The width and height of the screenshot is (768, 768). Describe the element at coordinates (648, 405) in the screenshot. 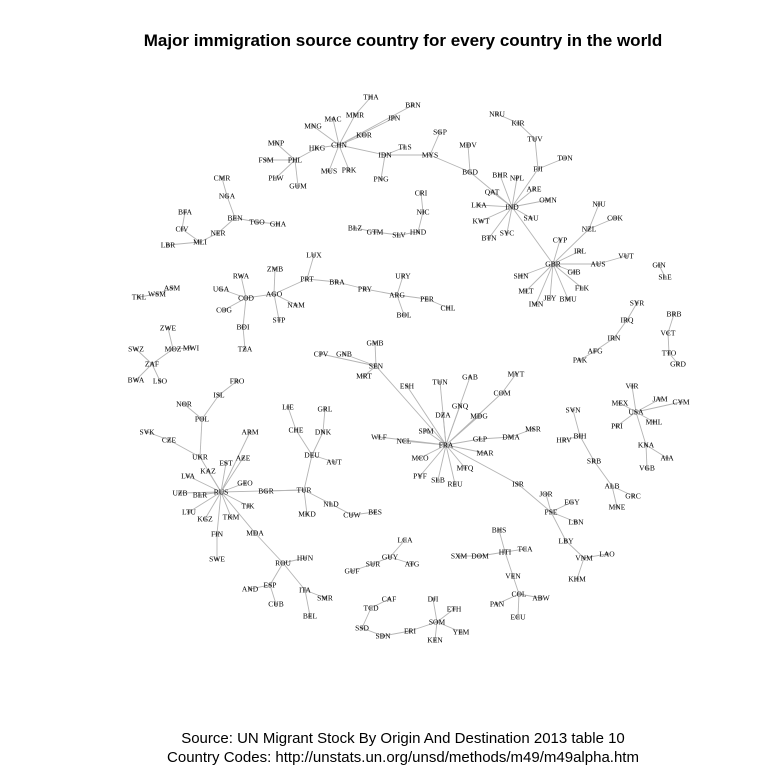

I see `edge-jam-usa` at that location.